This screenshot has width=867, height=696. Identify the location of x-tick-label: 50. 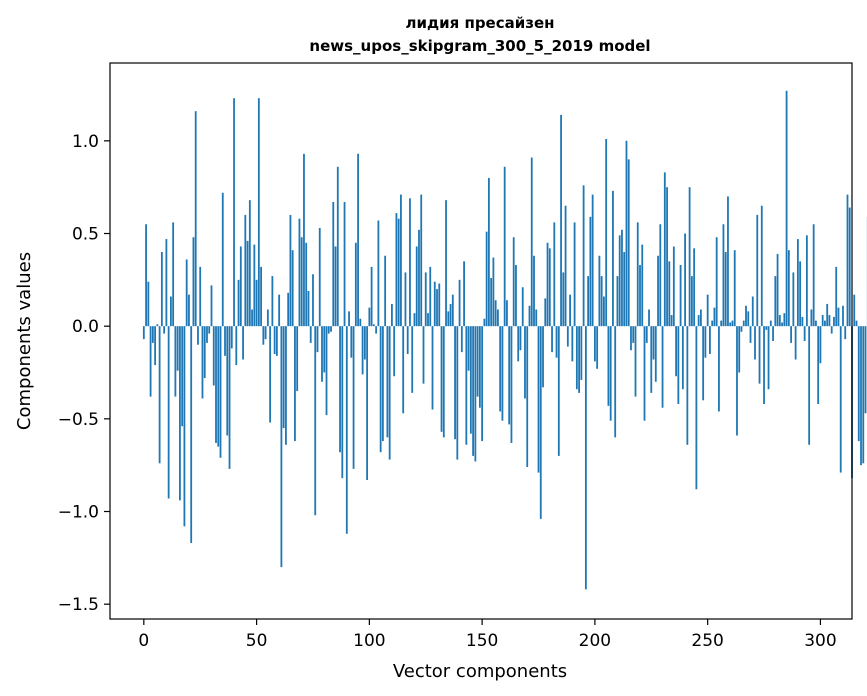
(257, 641).